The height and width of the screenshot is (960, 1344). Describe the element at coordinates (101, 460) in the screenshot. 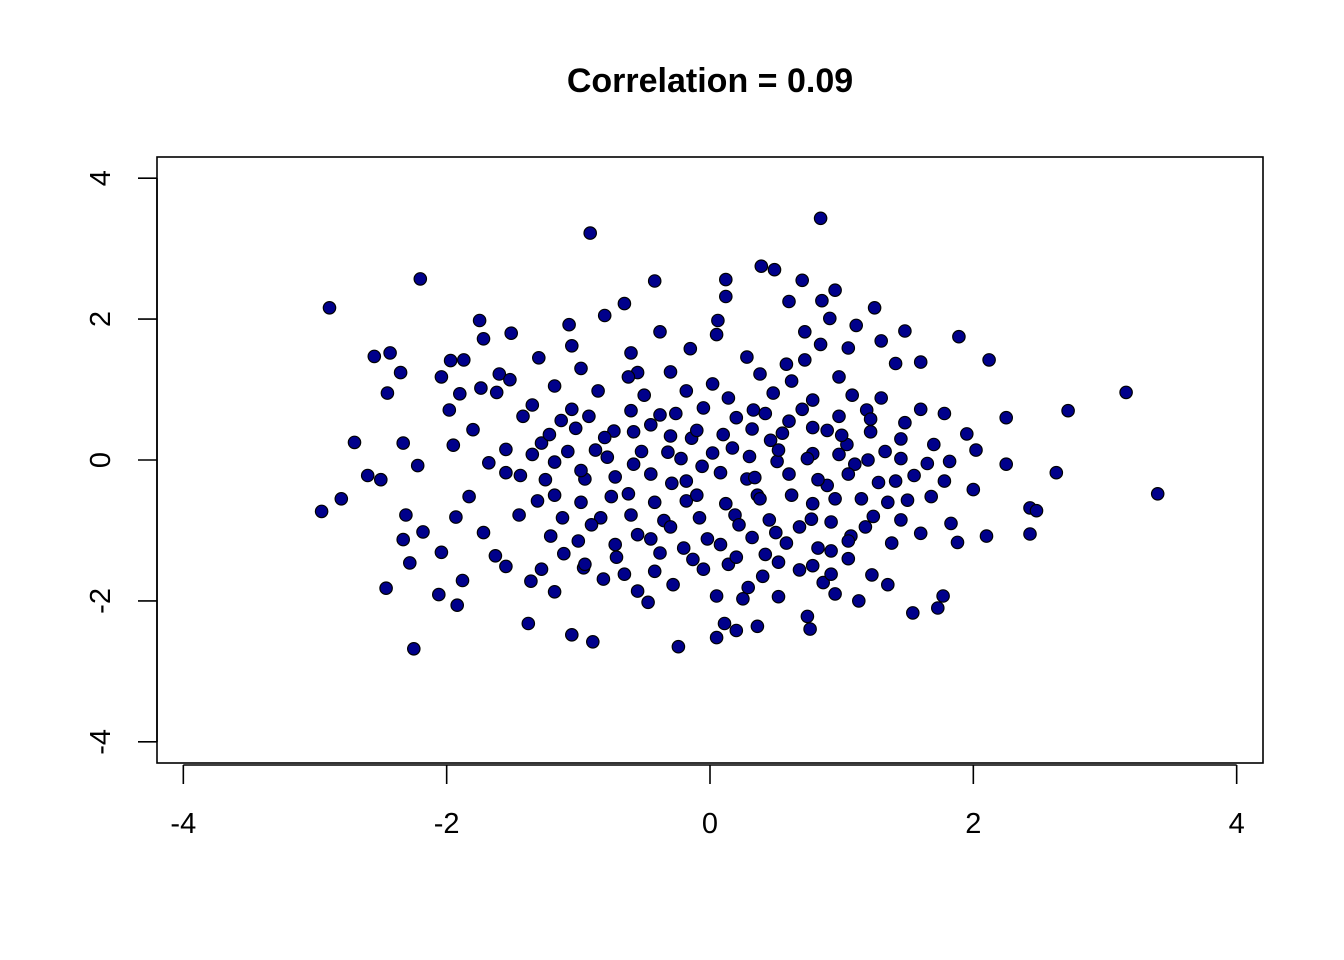

I see `y-tick-label: 0` at that location.